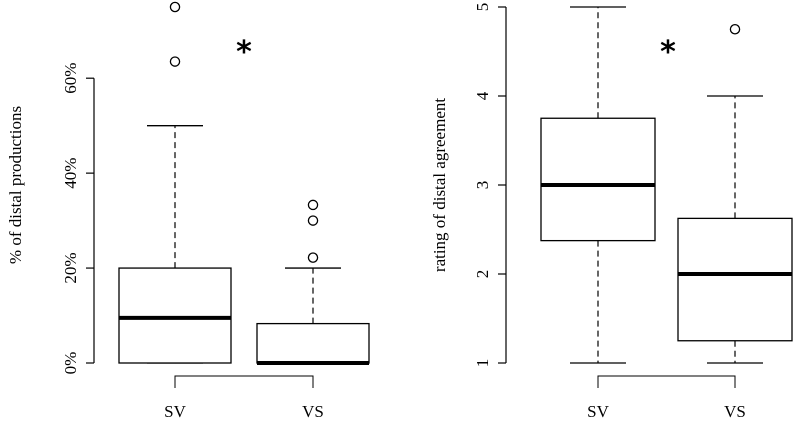 This screenshot has width=796, height=422. I want to click on y-axis-label: % of distal productions, so click(15, 185).